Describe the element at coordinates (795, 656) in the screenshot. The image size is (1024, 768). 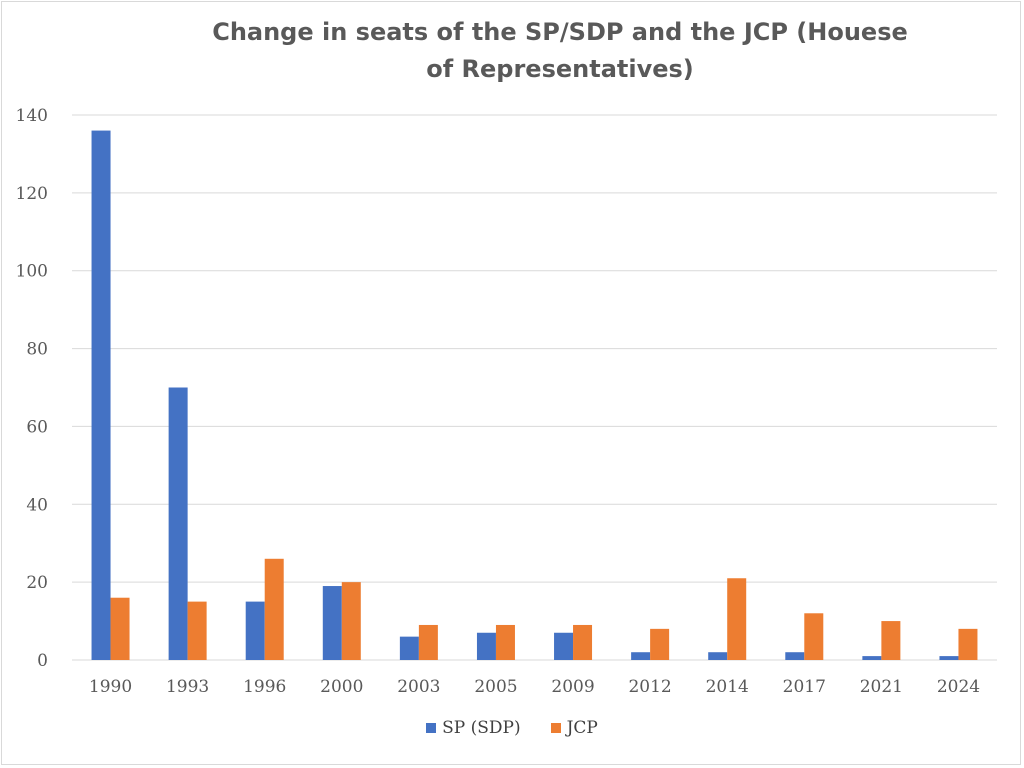
I see `bar-sp-2017` at that location.